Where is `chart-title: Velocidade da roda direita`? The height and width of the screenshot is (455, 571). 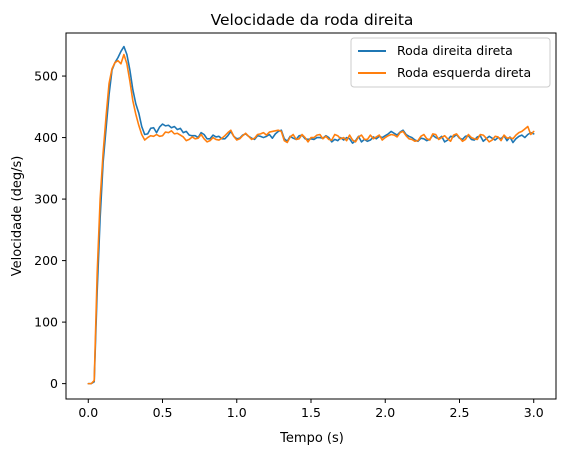
chart-title: Velocidade da roda direita is located at coordinates (312, 20).